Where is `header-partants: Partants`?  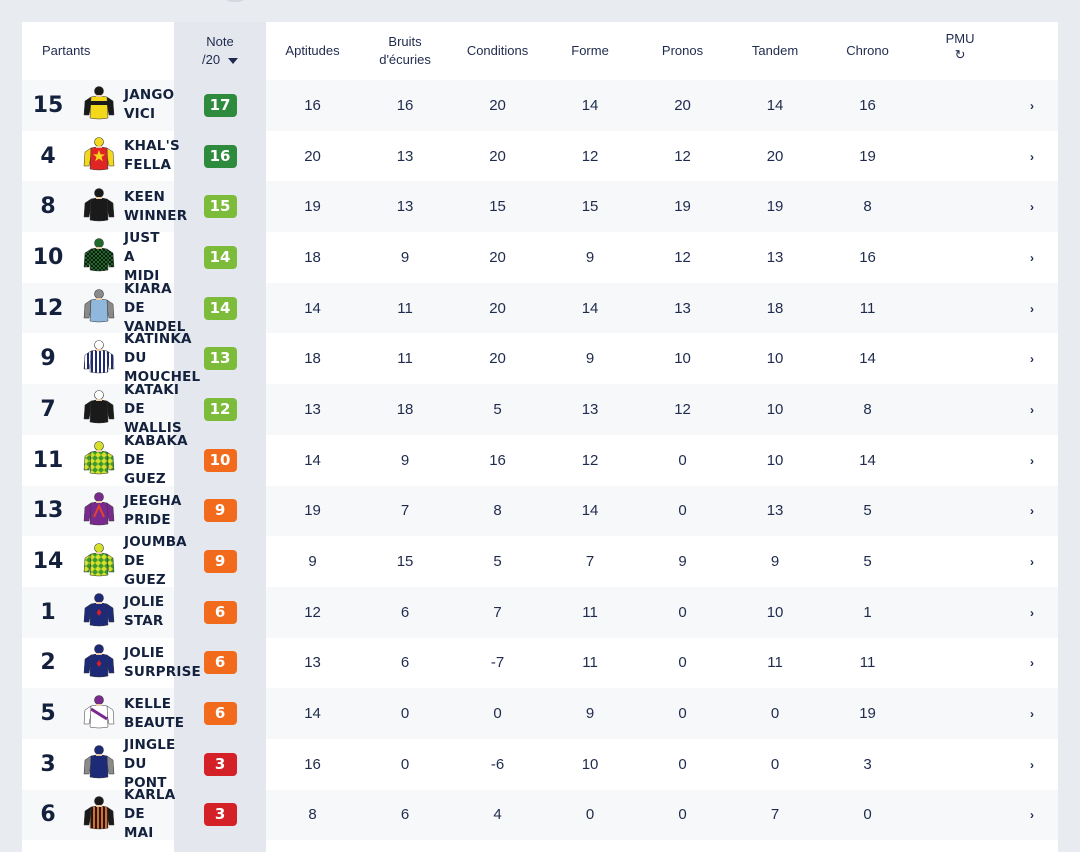 header-partants: Partants is located at coordinates (66, 50).